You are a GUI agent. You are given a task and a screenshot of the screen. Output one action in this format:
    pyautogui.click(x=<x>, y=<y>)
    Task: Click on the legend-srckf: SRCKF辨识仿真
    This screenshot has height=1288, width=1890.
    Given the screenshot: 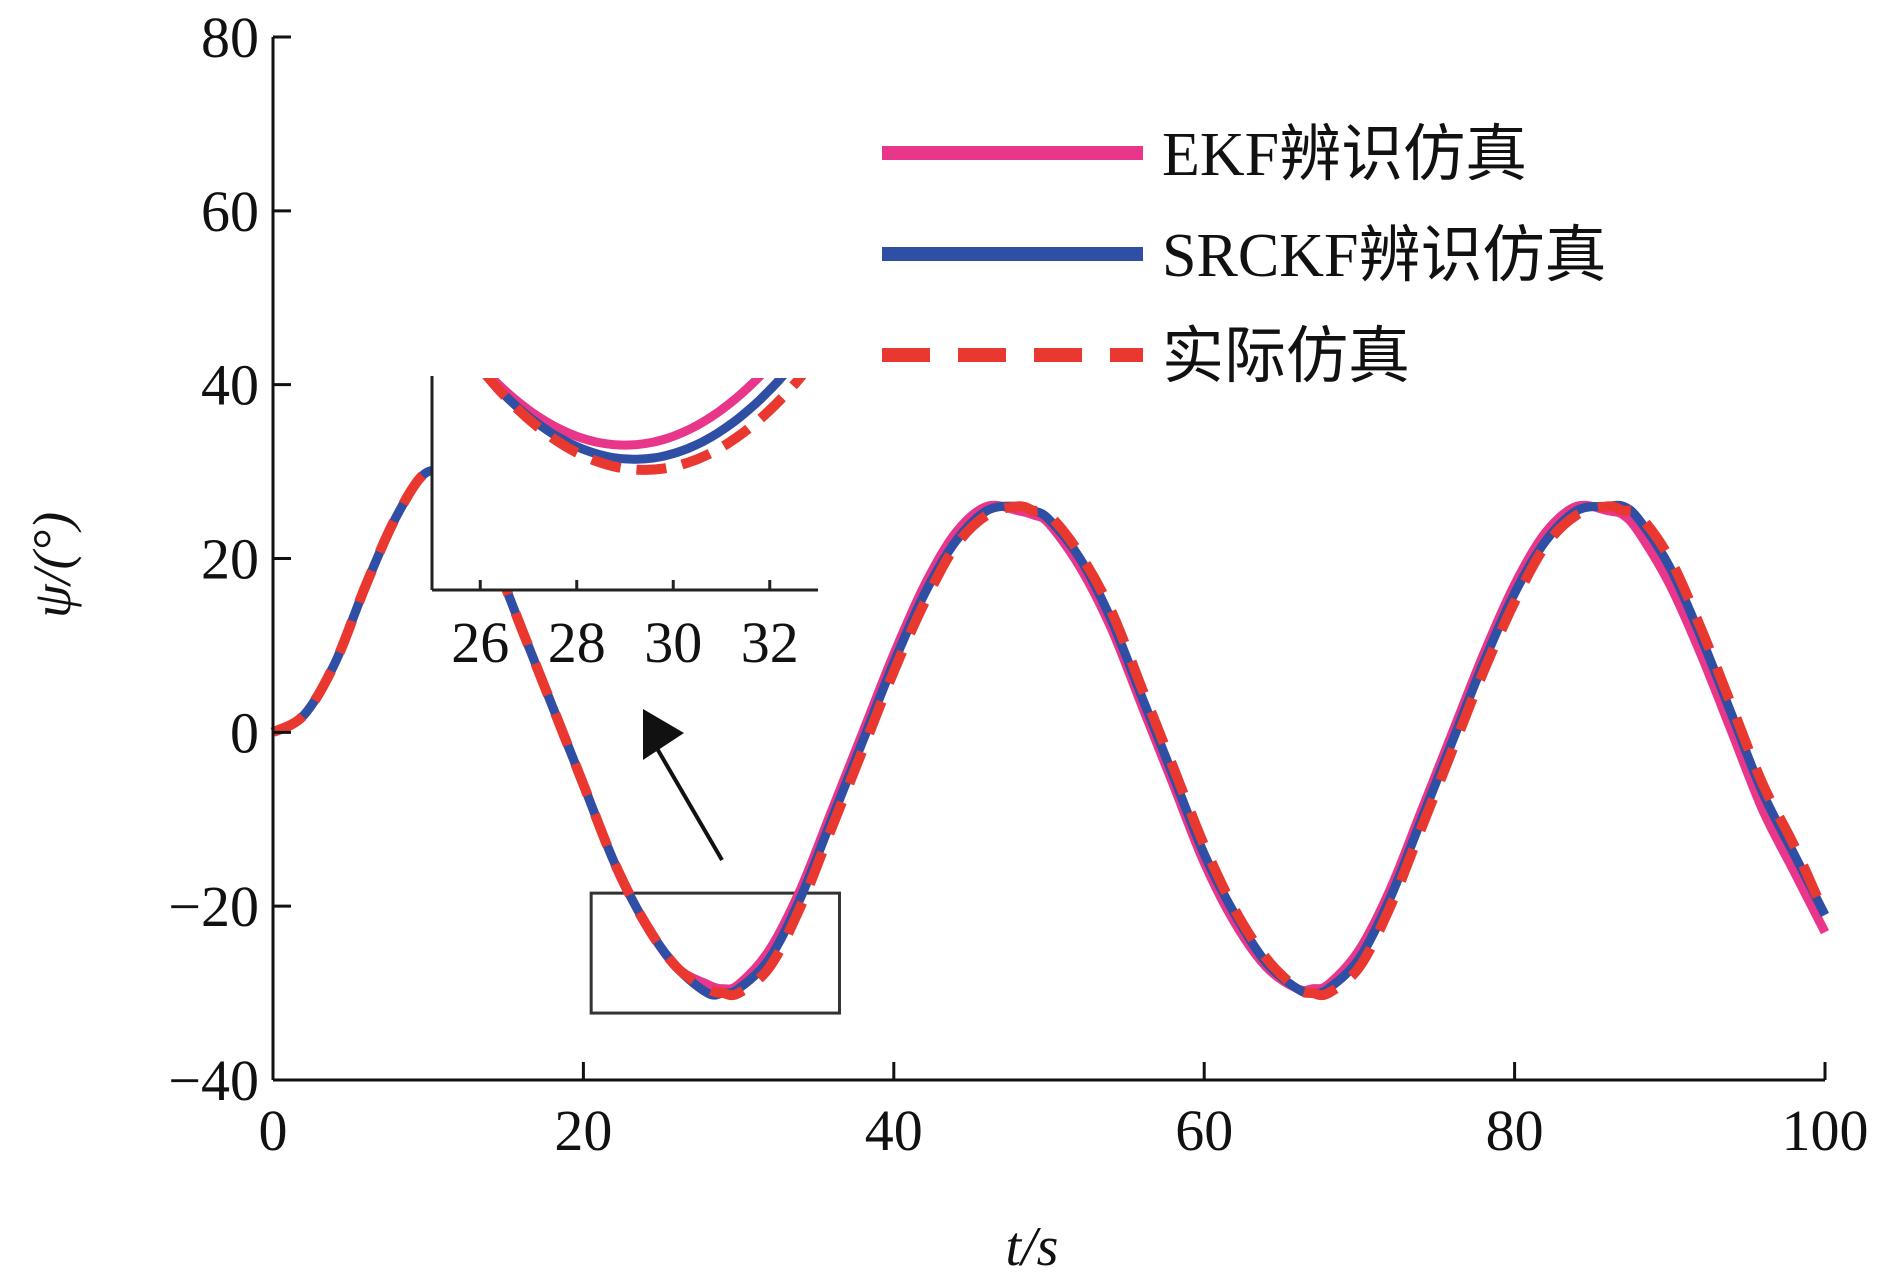 What is the action you would take?
    pyautogui.click(x=1244, y=256)
    